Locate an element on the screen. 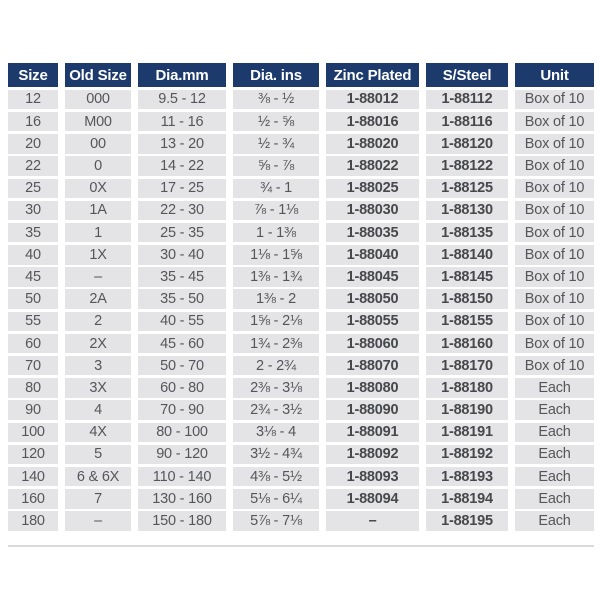 The height and width of the screenshot is (600, 600). table-cell-dia-mm: 9.5 - 12 is located at coordinates (182, 99).